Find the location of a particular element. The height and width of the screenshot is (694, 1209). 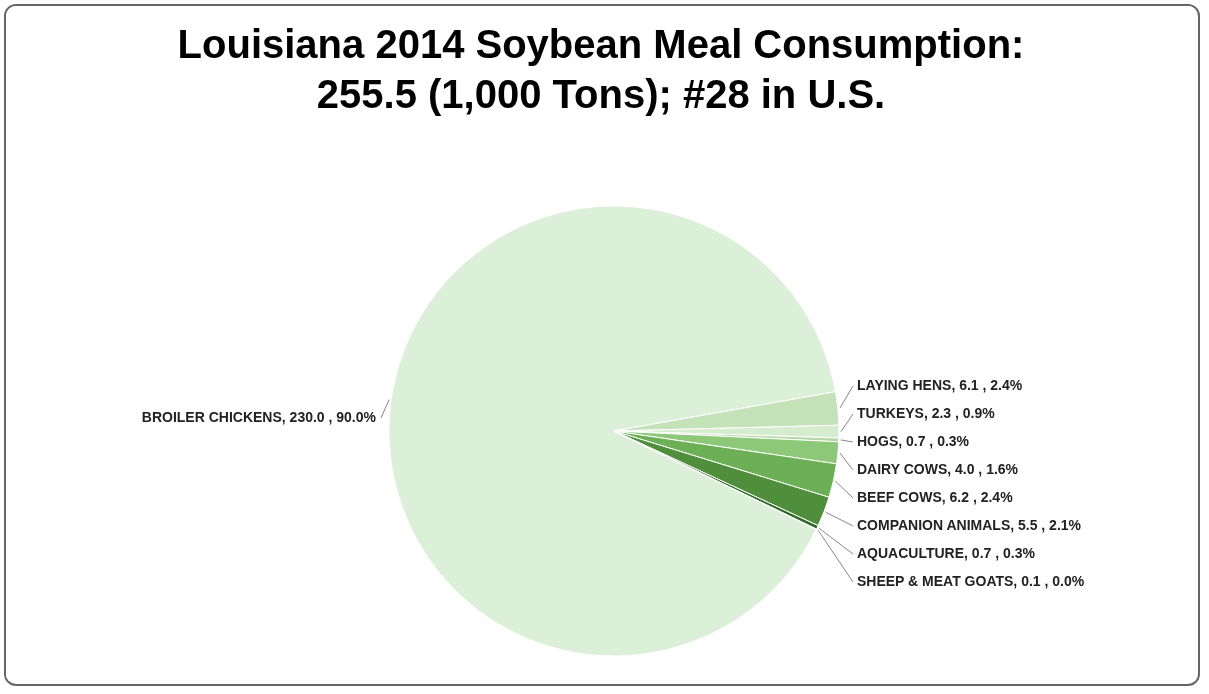

chart-subtitle: 255.5 (1,000 Tons); #28 in U.S. is located at coordinates (601, 94).